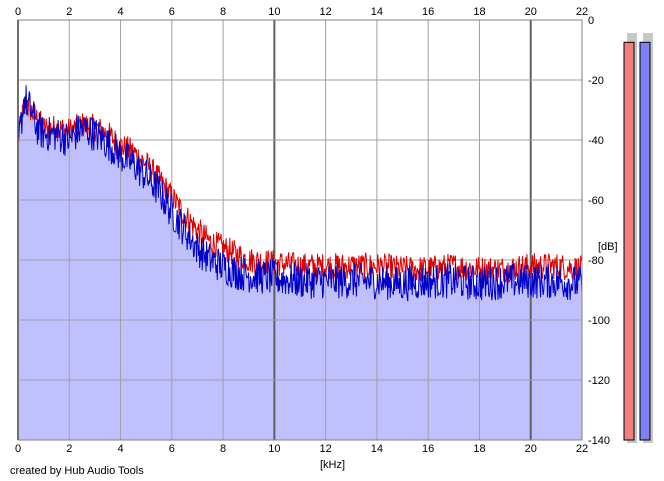  Describe the element at coordinates (596, 201) in the screenshot. I see `y-tick-label: -60` at that location.